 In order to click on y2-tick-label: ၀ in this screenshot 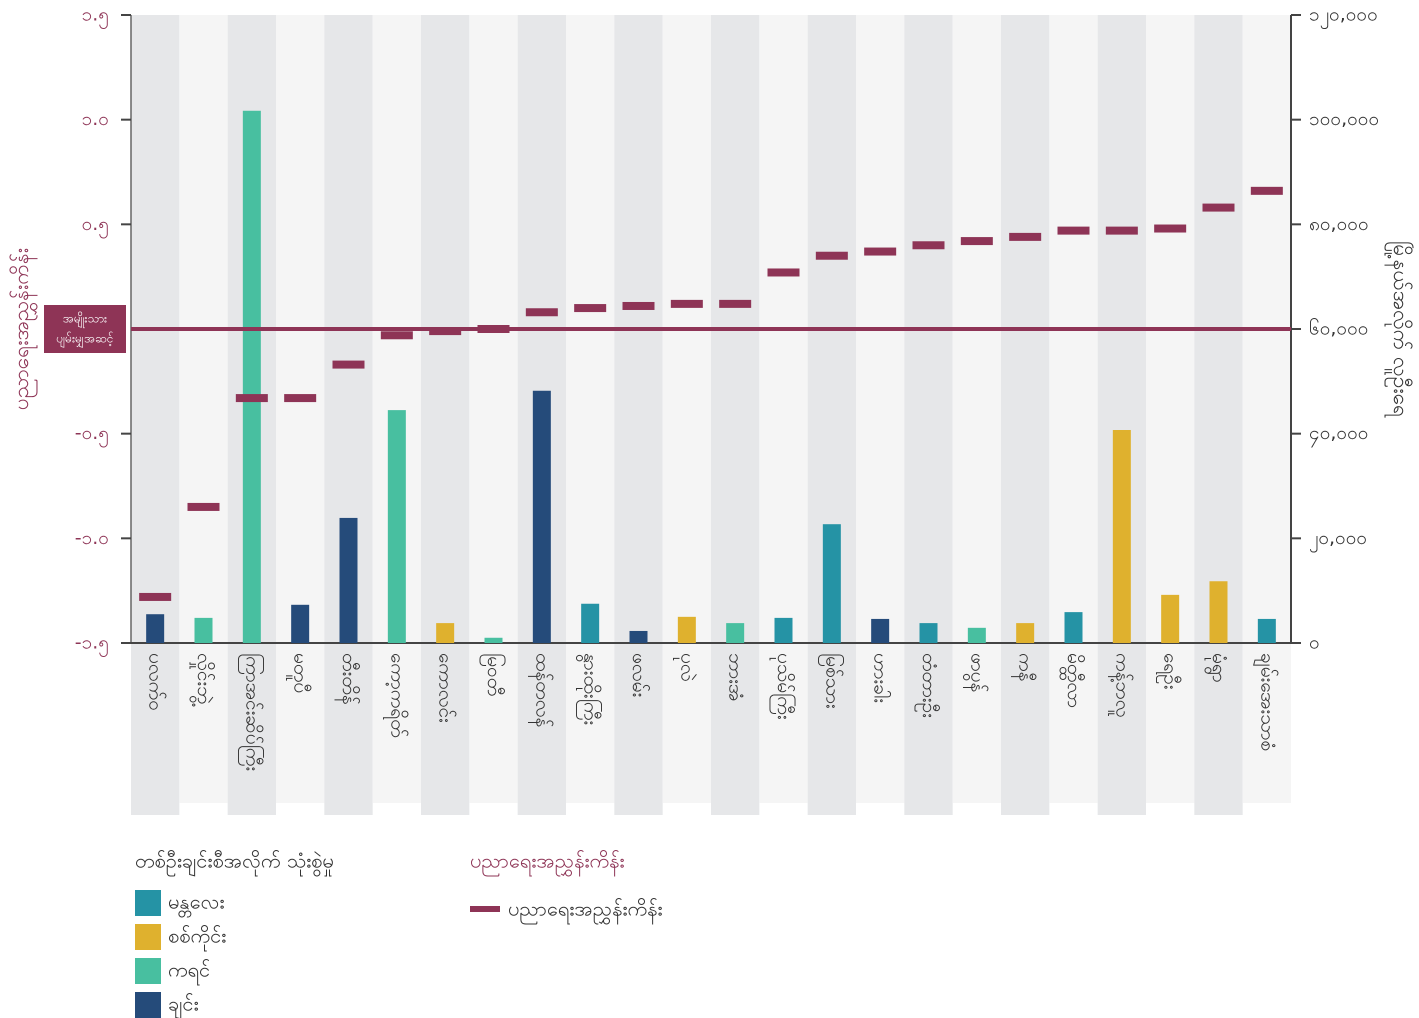, I will do `click(1314, 643)`.